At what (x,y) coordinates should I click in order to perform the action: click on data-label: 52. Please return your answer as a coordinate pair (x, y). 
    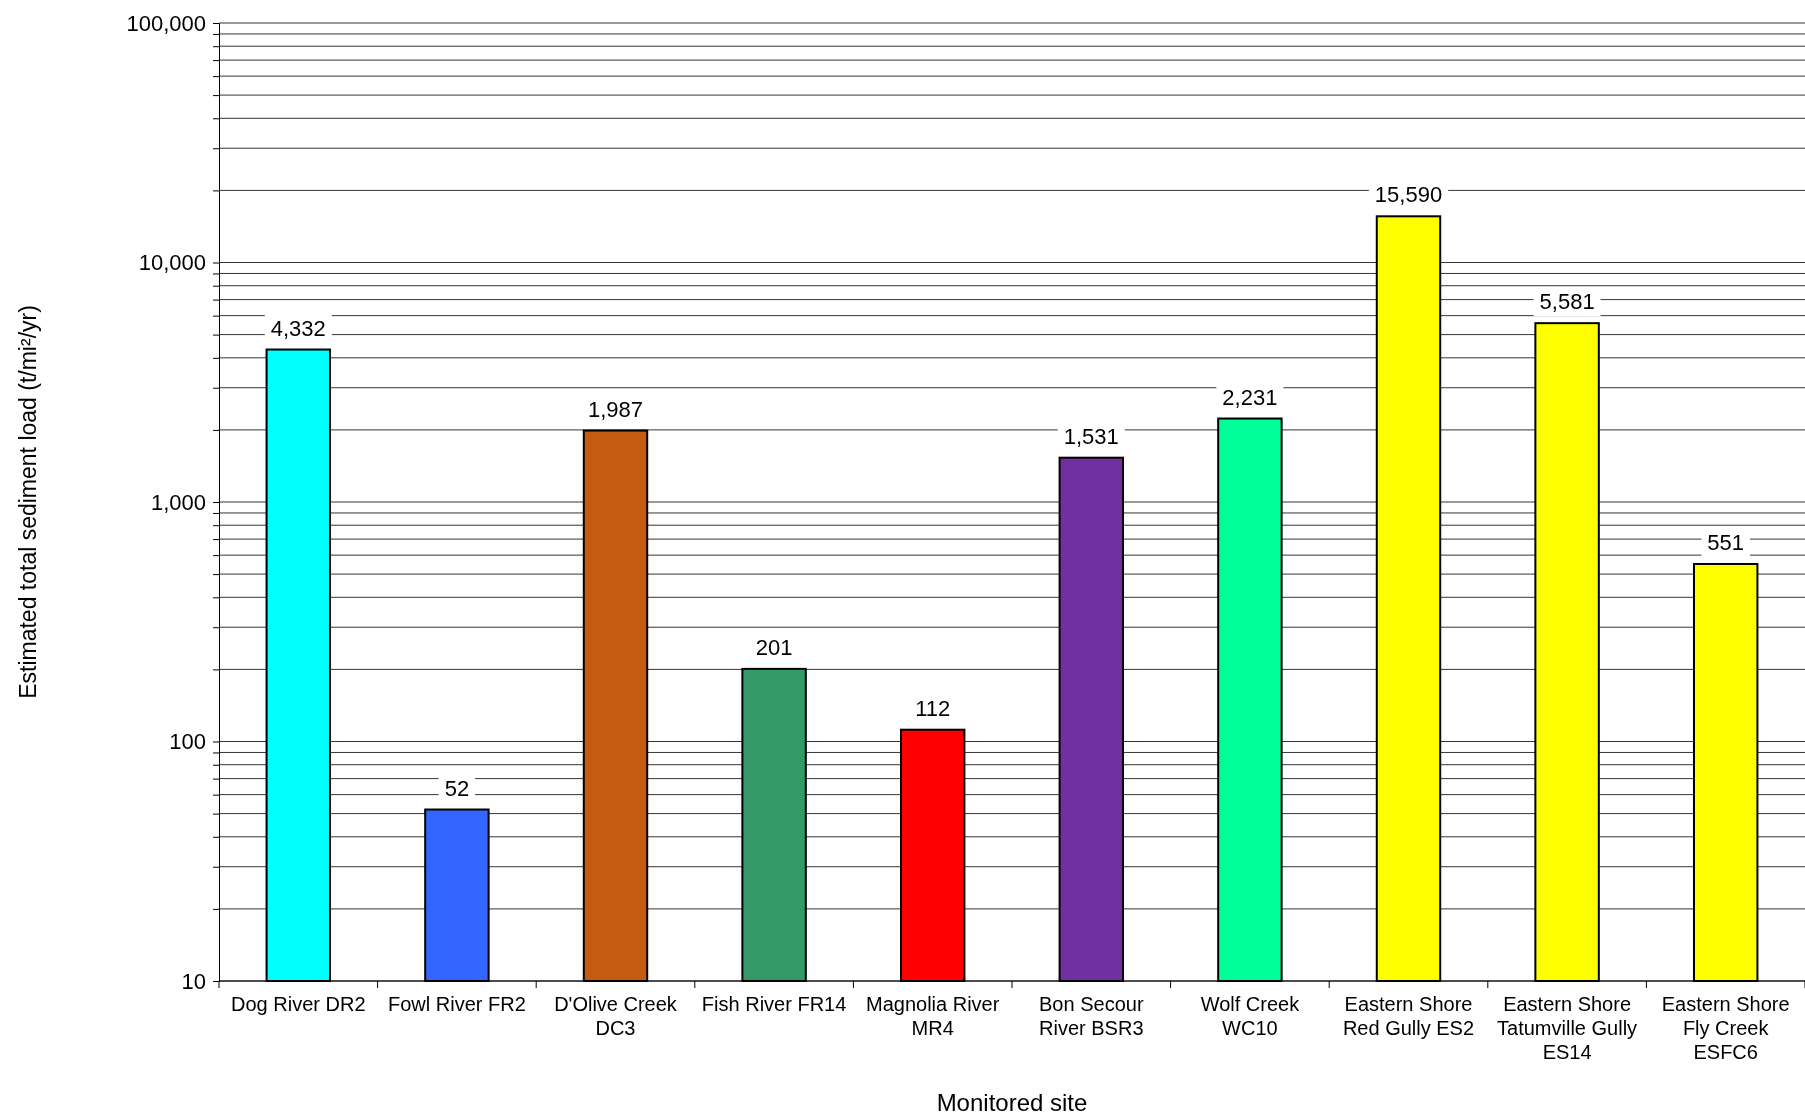
    Looking at the image, I should click on (457, 788).